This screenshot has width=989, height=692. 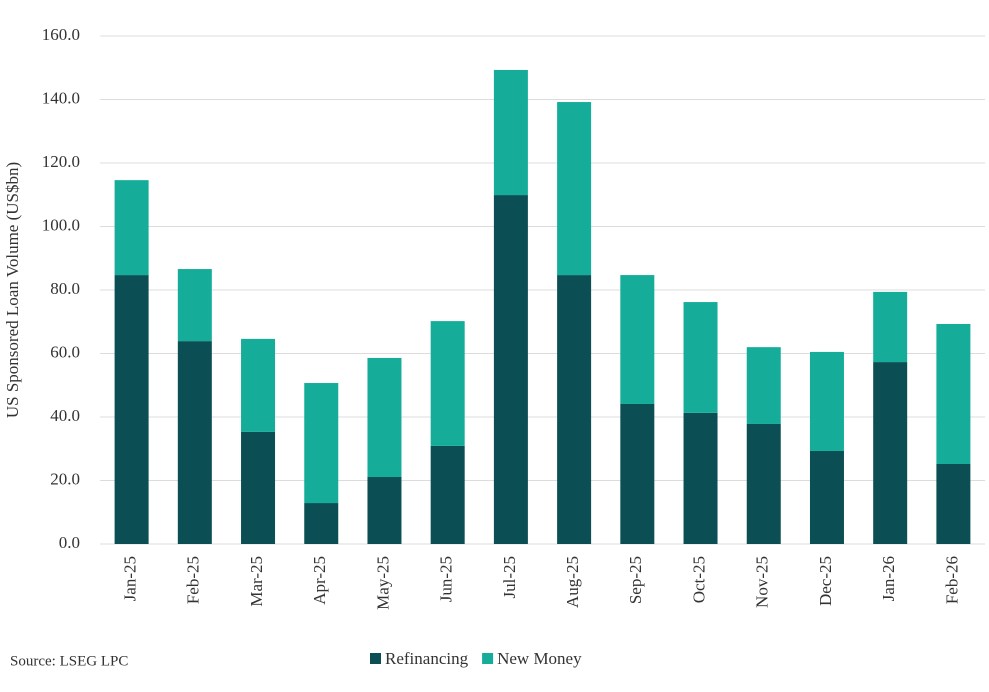 I want to click on x-tick-label: Feb-26, so click(x=951, y=580).